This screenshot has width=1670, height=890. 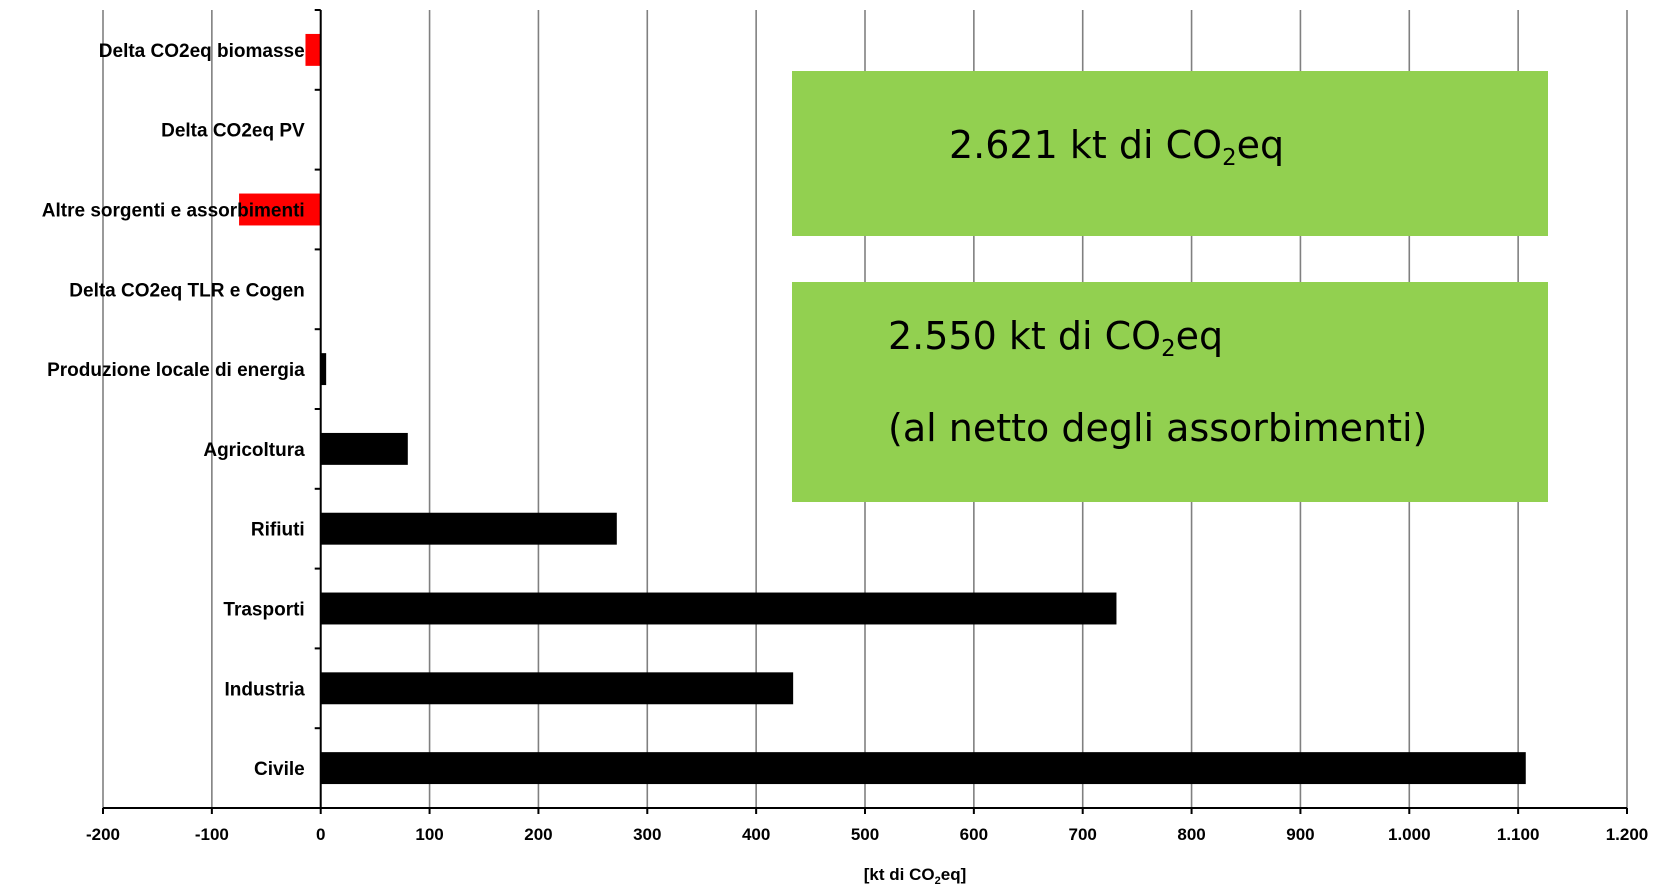 I want to click on x-tick-label: 400, so click(x=756, y=834).